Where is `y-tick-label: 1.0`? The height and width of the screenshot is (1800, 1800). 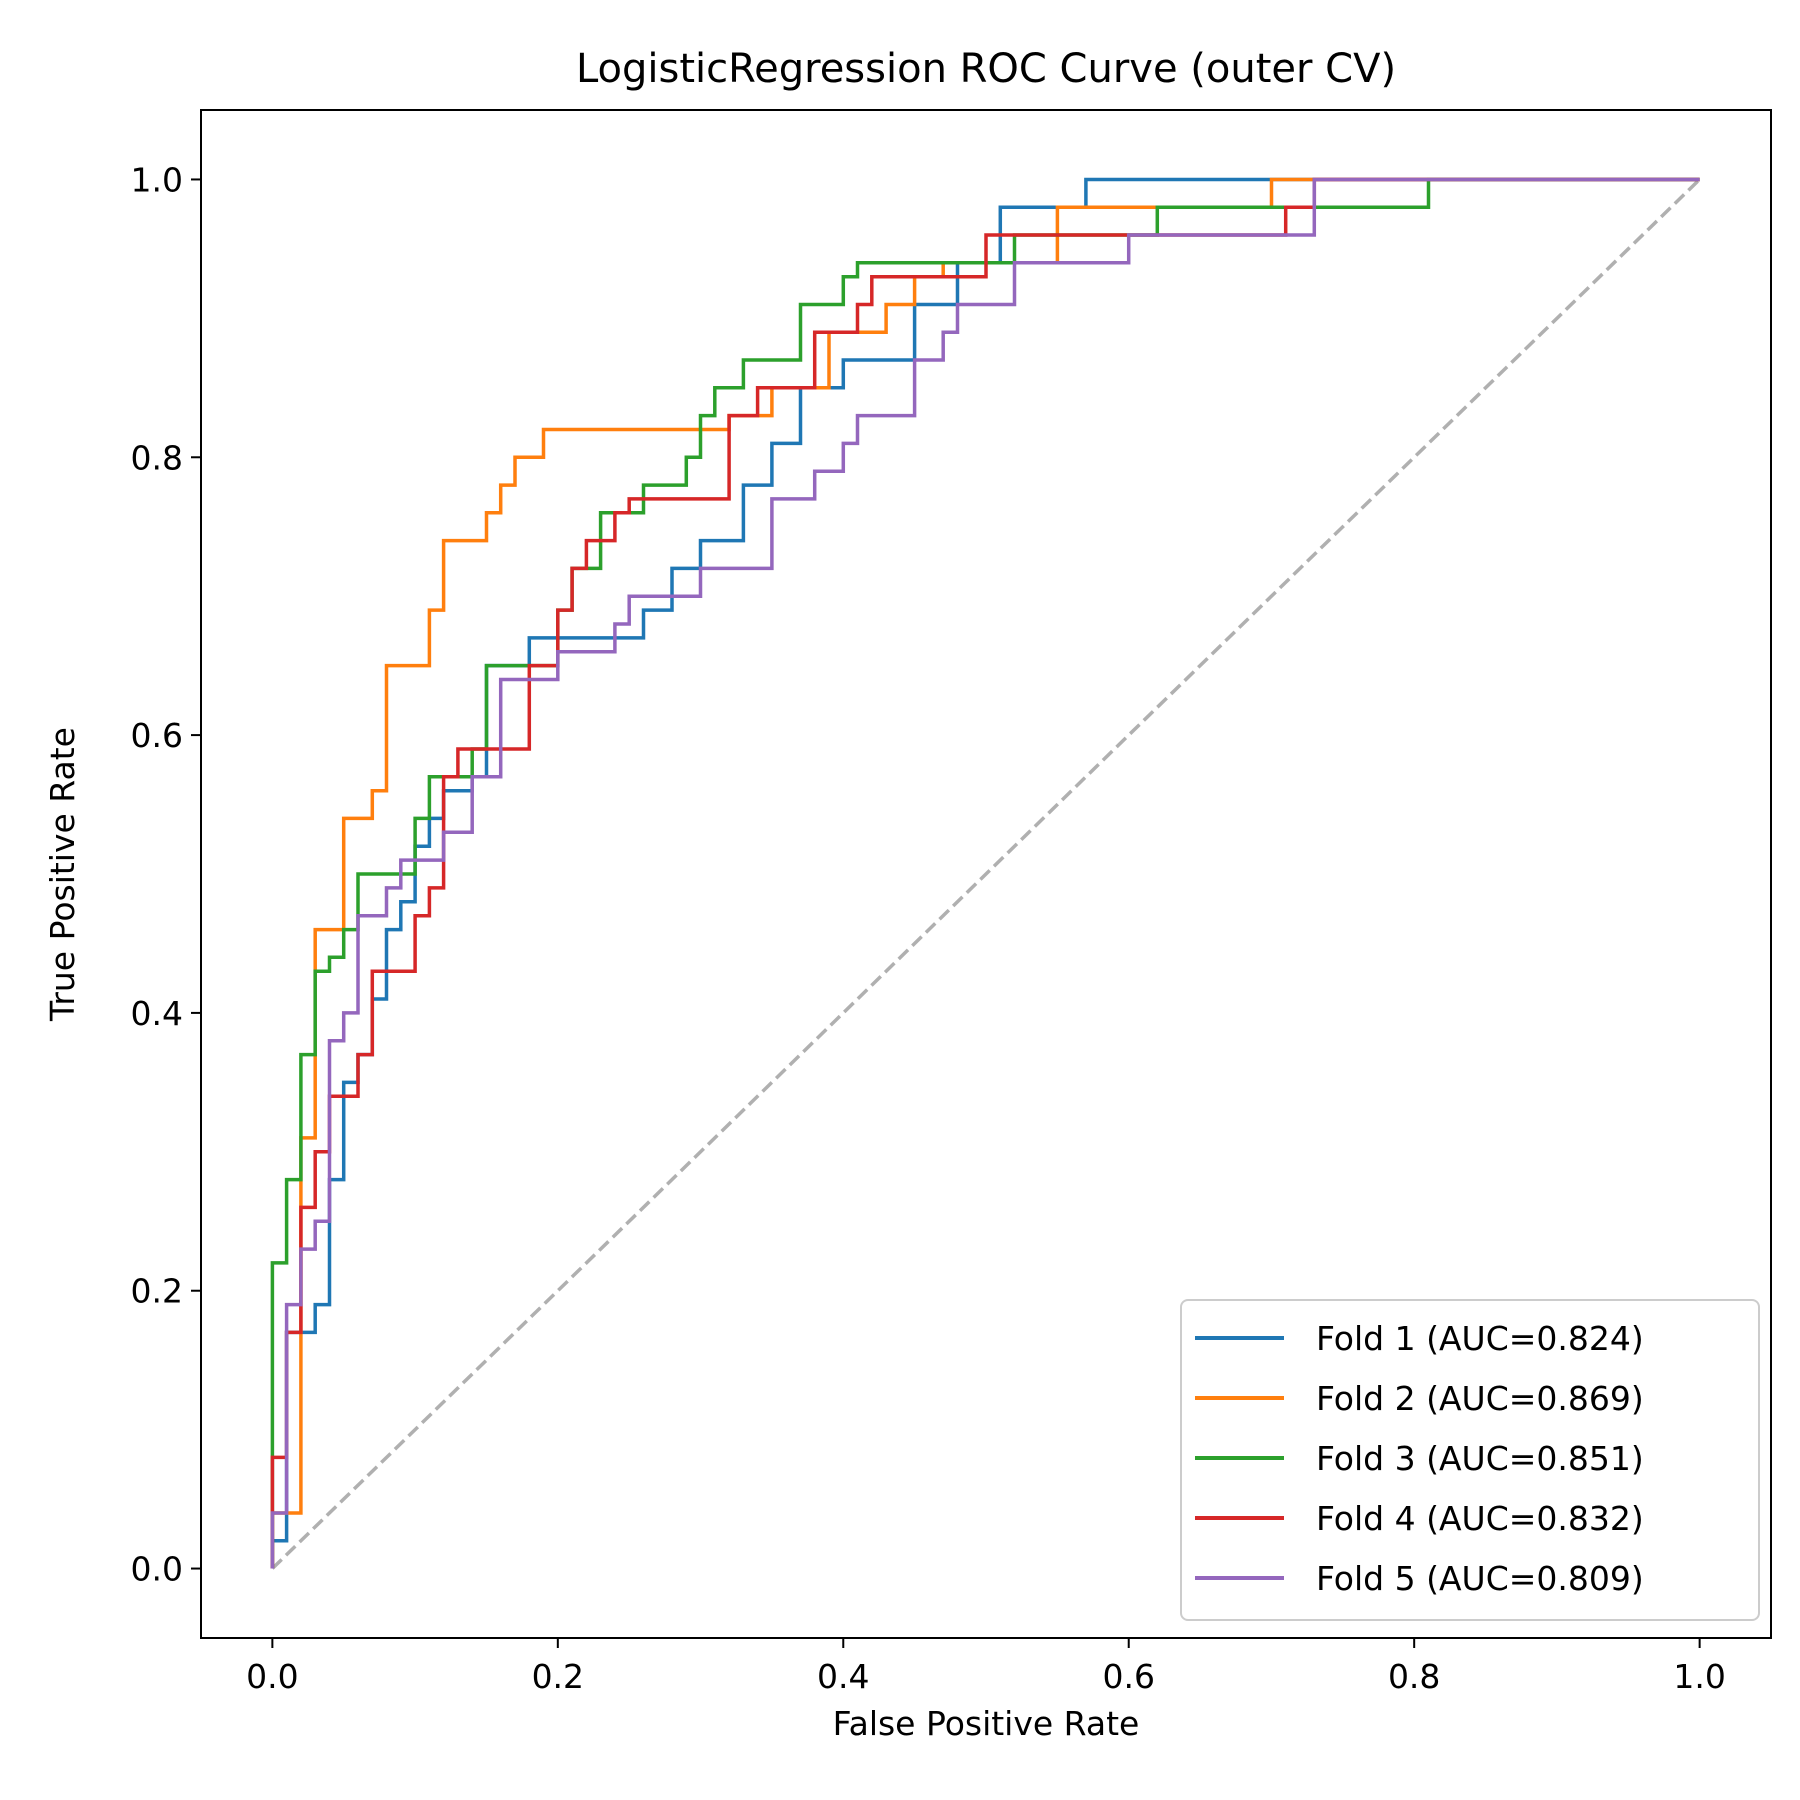
y-tick-label: 1.0 is located at coordinates (157, 179).